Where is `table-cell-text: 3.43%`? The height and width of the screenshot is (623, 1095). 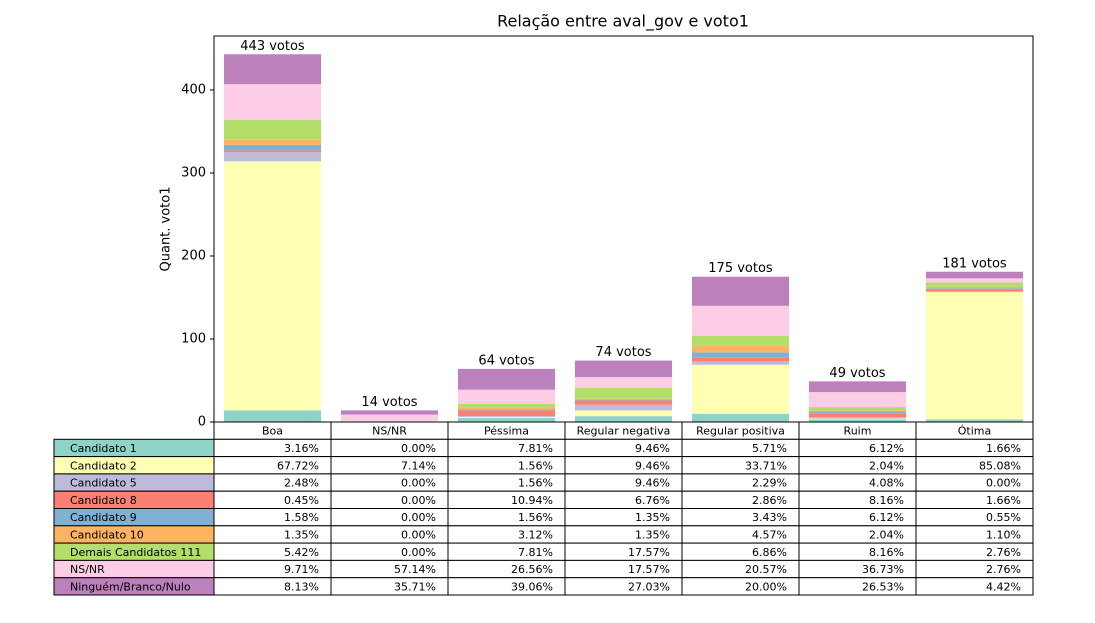
table-cell-text: 3.43% is located at coordinates (769, 517).